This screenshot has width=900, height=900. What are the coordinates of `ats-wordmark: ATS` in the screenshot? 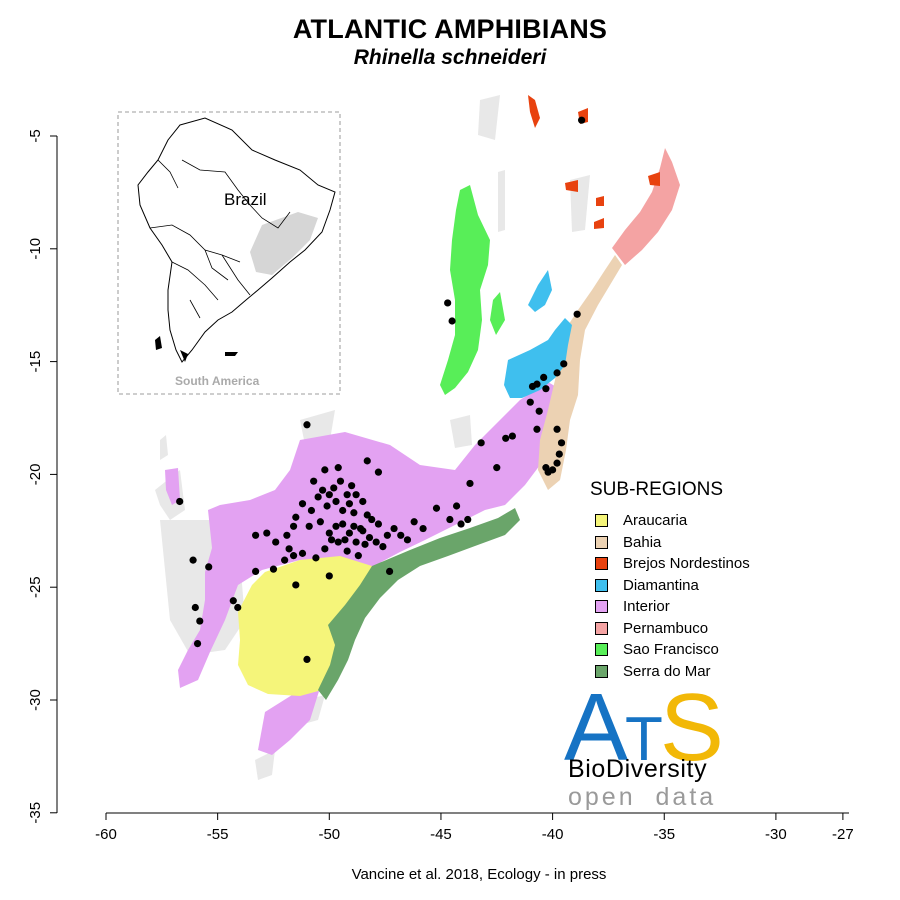 It's located at (644, 734).